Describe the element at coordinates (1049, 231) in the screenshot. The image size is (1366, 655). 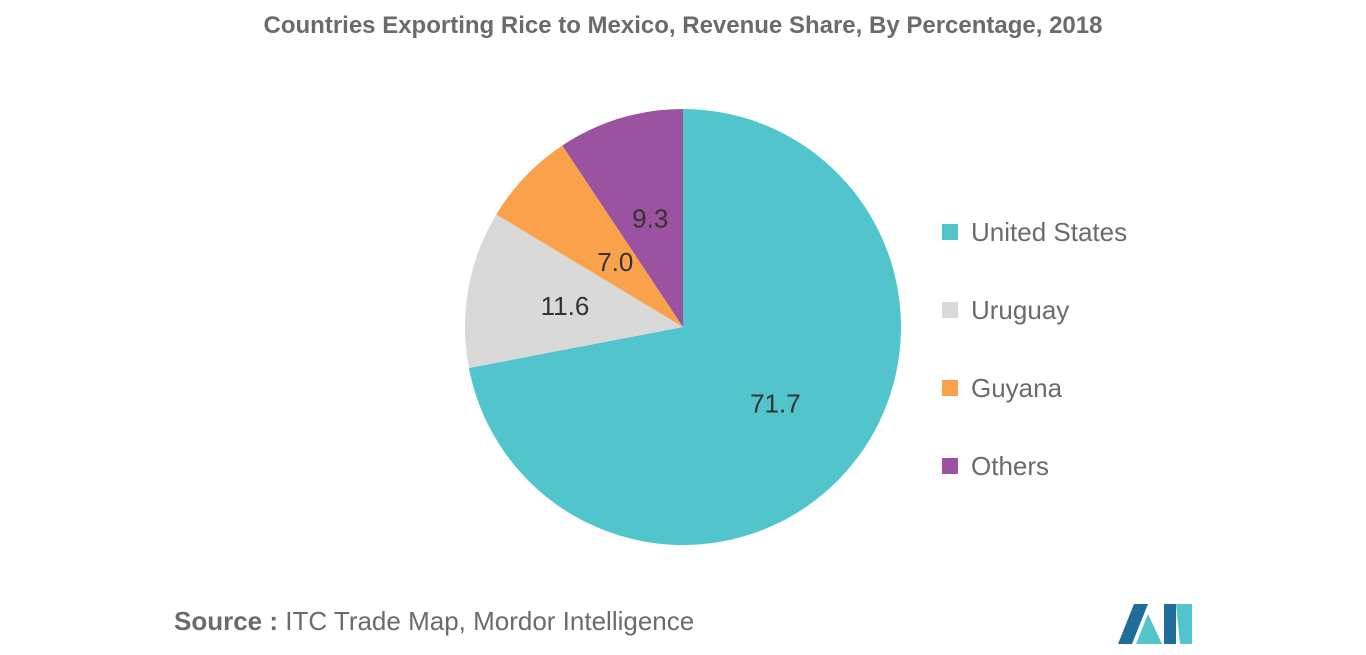
I see `legend-label-united-states: United States` at that location.